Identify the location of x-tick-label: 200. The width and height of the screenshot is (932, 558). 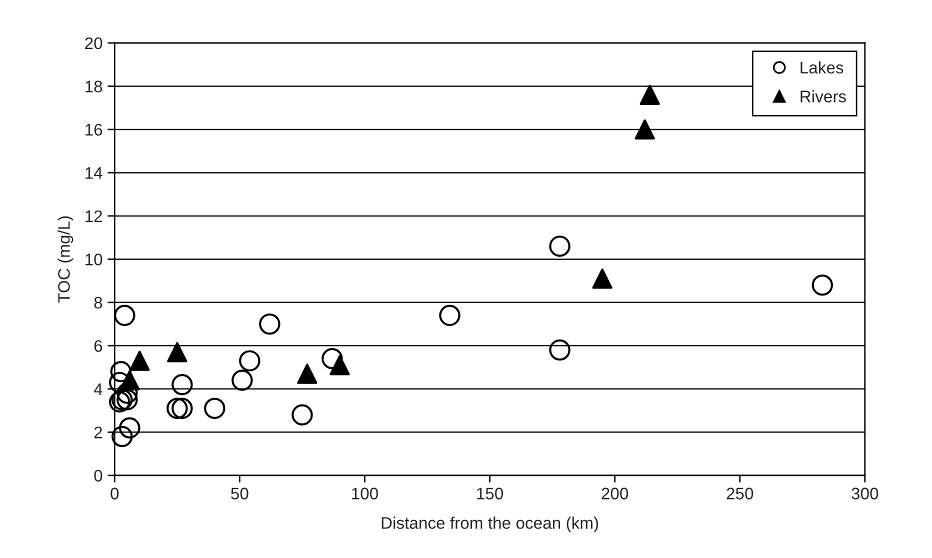
(615, 494).